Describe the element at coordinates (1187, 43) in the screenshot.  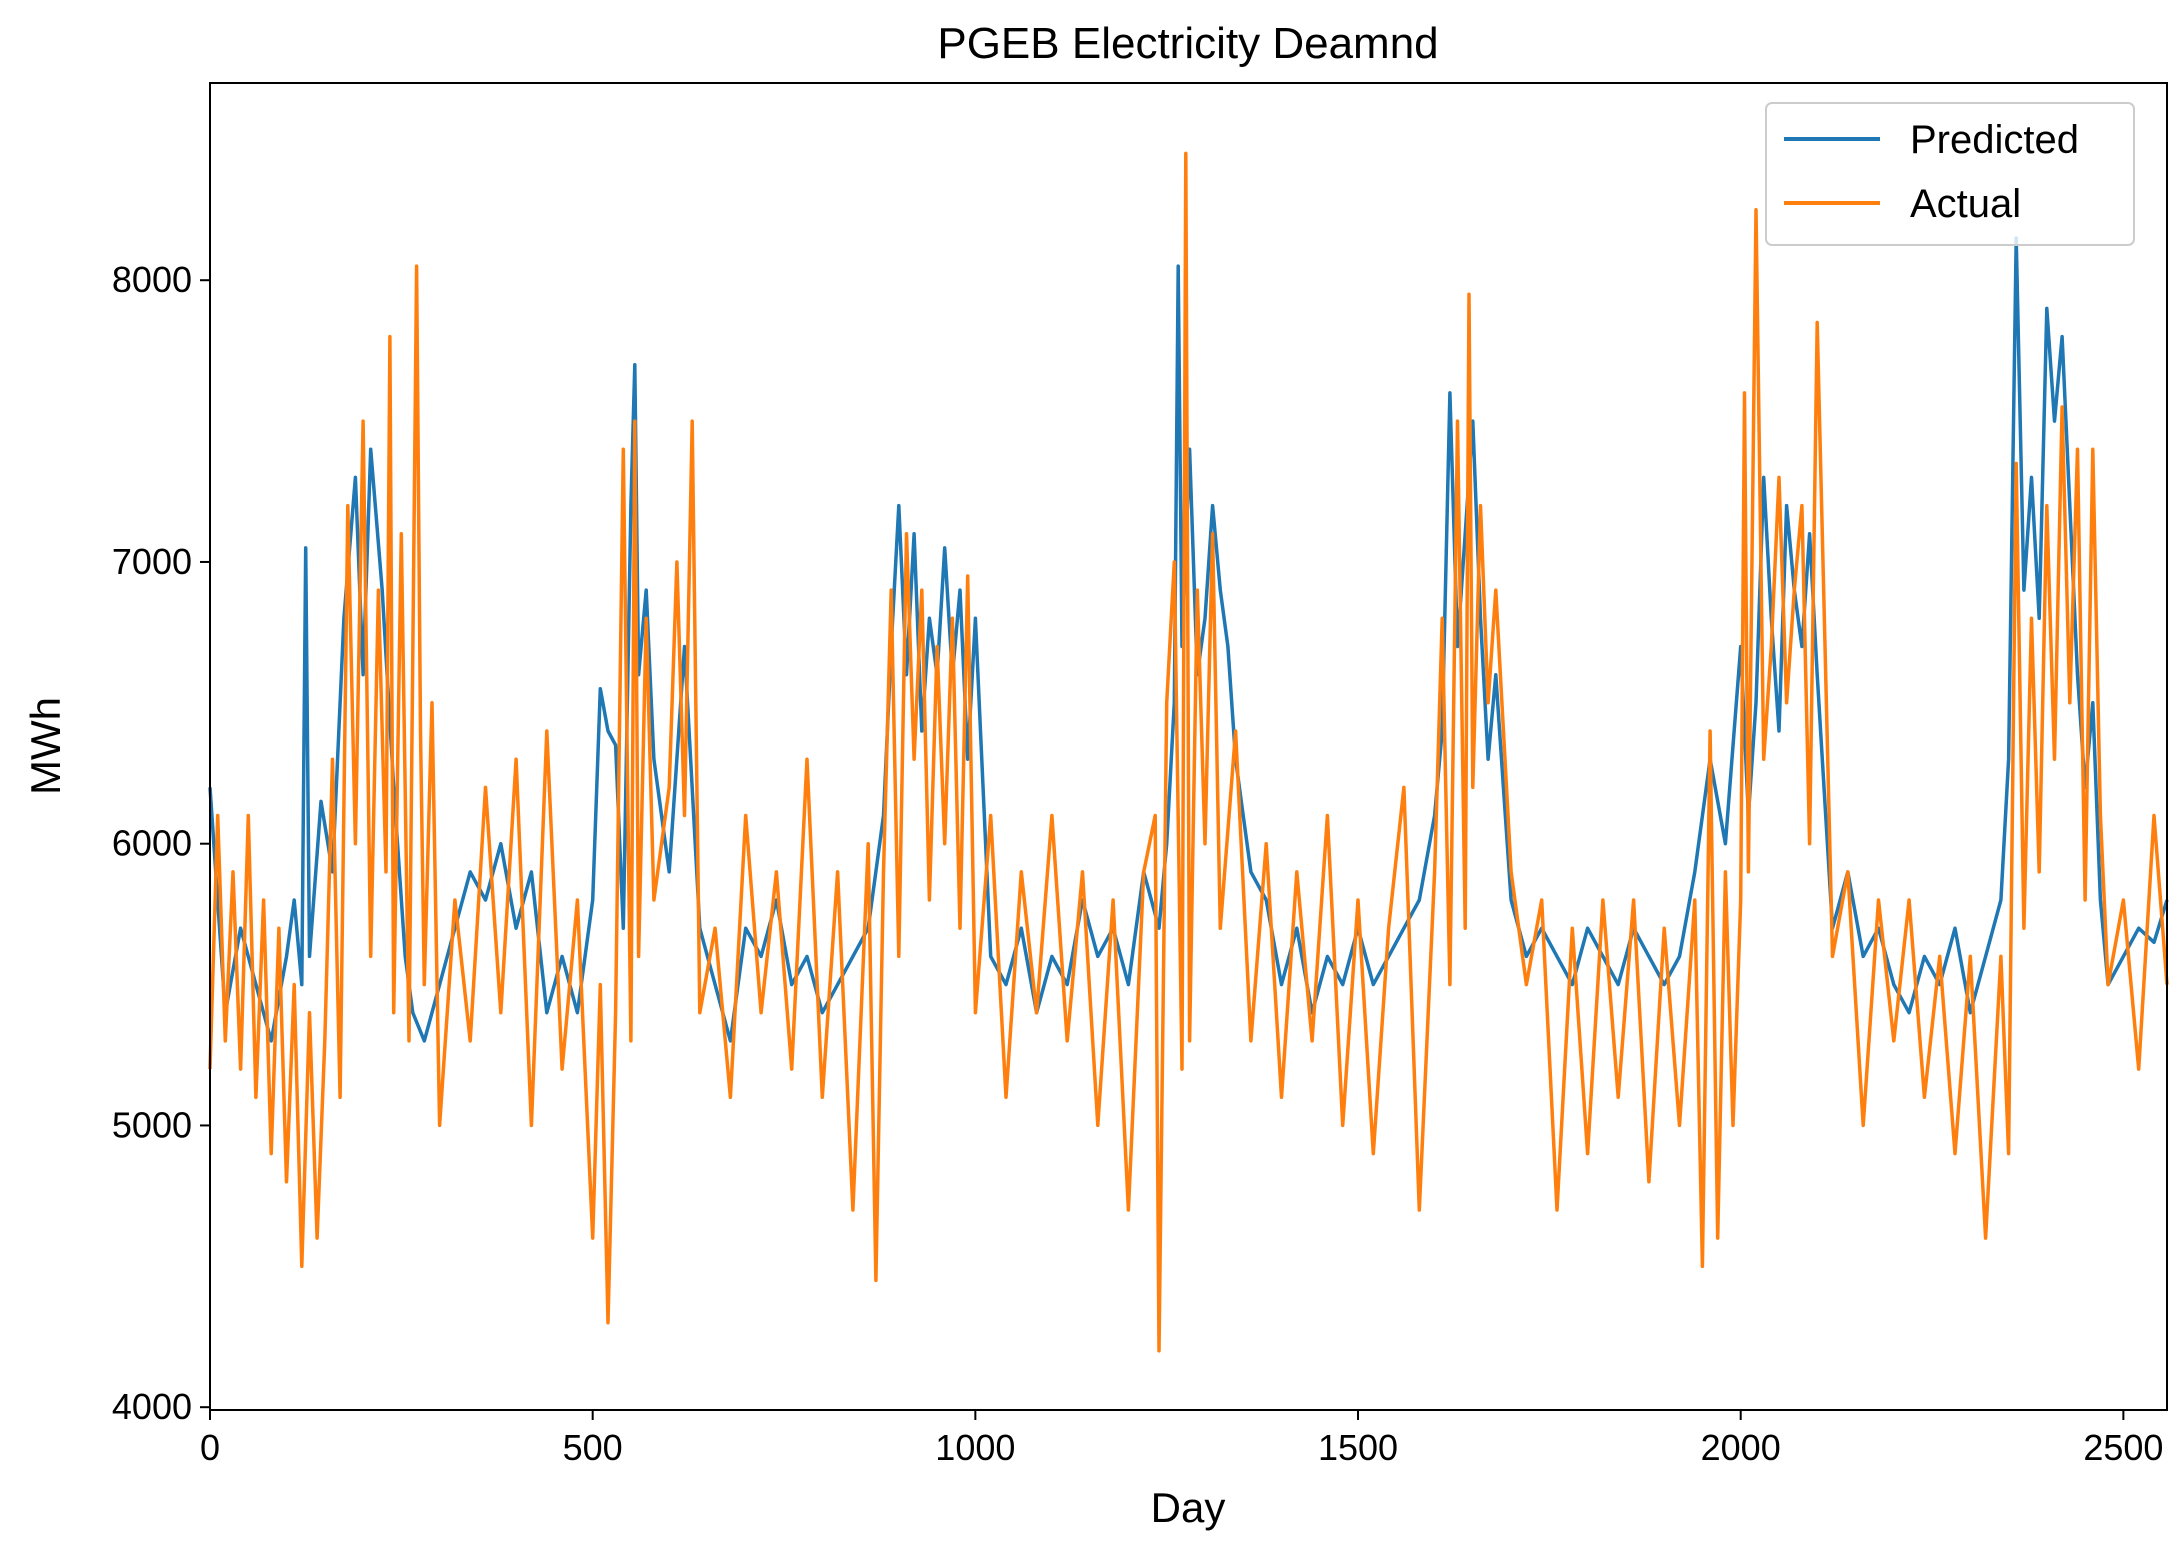
I see `chart-title: PGEB Electricity Deamnd` at that location.